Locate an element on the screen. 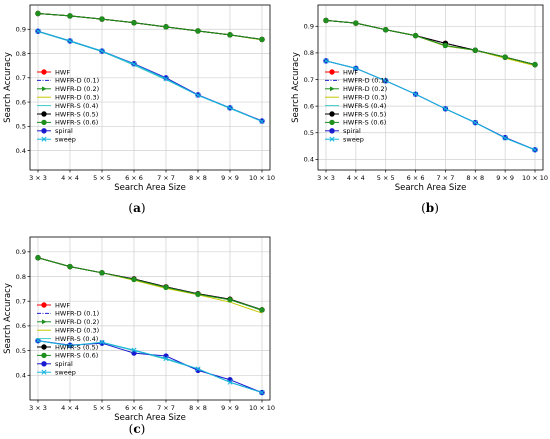  y-tick-label: 0.4 is located at coordinates (21, 376).